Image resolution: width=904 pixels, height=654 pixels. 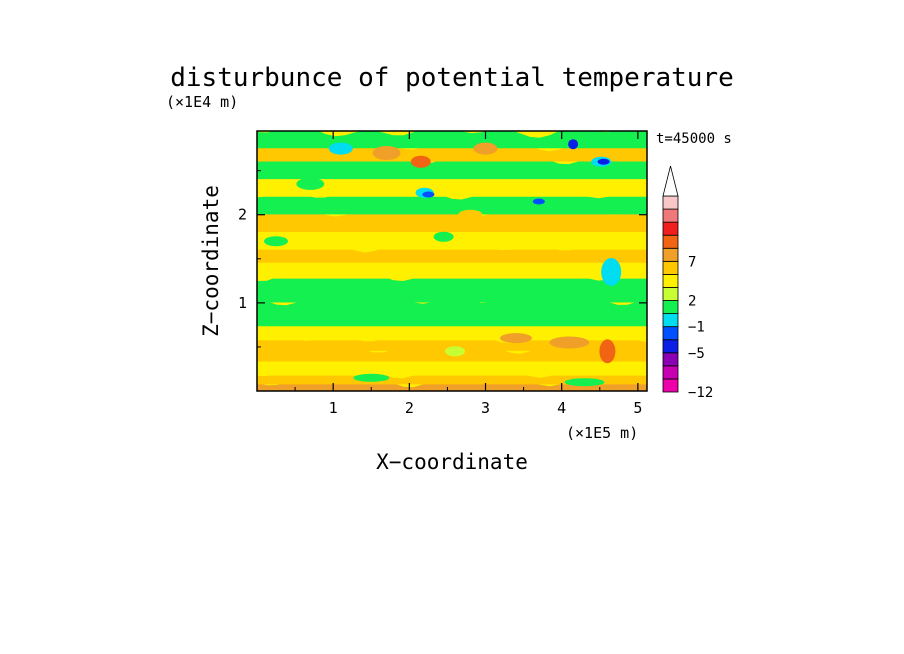 What do you see at coordinates (637, 408) in the screenshot?
I see `x-tick-label: 5` at bounding box center [637, 408].